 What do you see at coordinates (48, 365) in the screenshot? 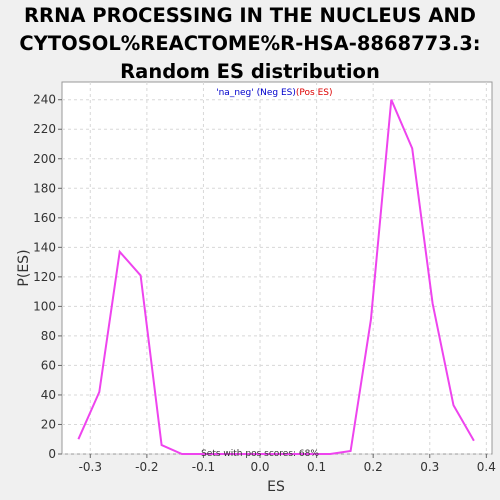
I see `y-tick-label: 60` at bounding box center [48, 365].